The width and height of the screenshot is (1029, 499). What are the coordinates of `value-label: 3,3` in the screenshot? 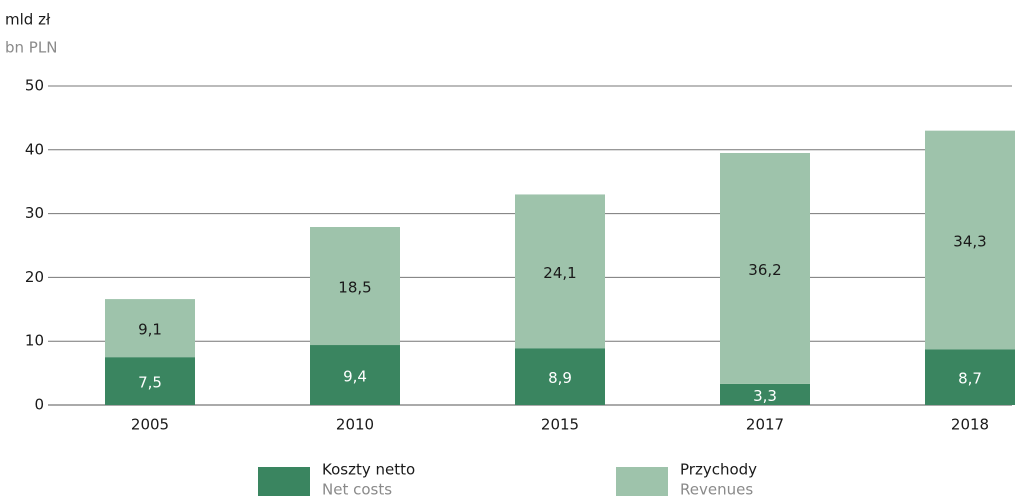 It's located at (765, 396).